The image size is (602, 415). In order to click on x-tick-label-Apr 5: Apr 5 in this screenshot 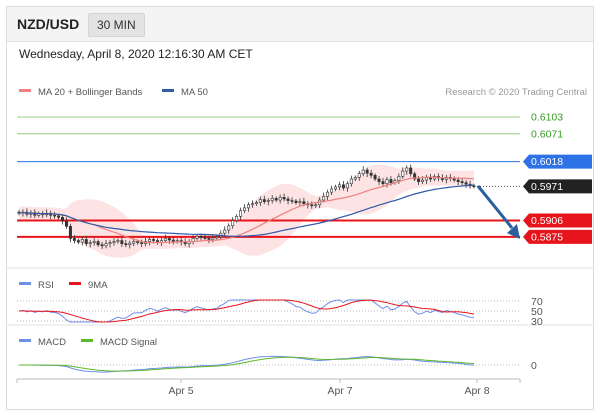, I will do `click(180, 391)`.